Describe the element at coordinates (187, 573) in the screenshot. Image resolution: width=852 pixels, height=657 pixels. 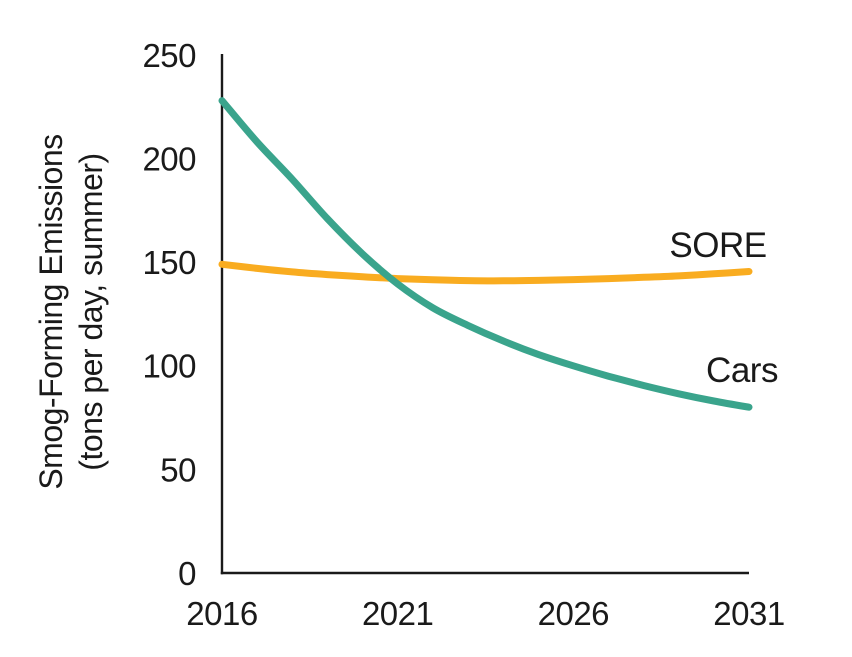
I see `y-tick-label: 0` at that location.